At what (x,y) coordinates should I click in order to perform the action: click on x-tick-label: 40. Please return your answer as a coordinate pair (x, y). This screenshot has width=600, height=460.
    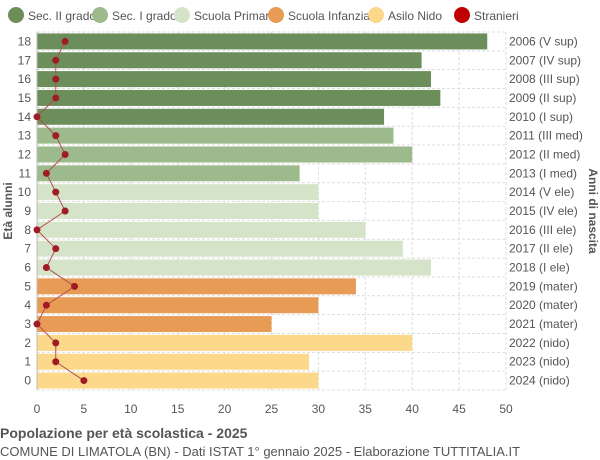
    Looking at the image, I should click on (413, 409).